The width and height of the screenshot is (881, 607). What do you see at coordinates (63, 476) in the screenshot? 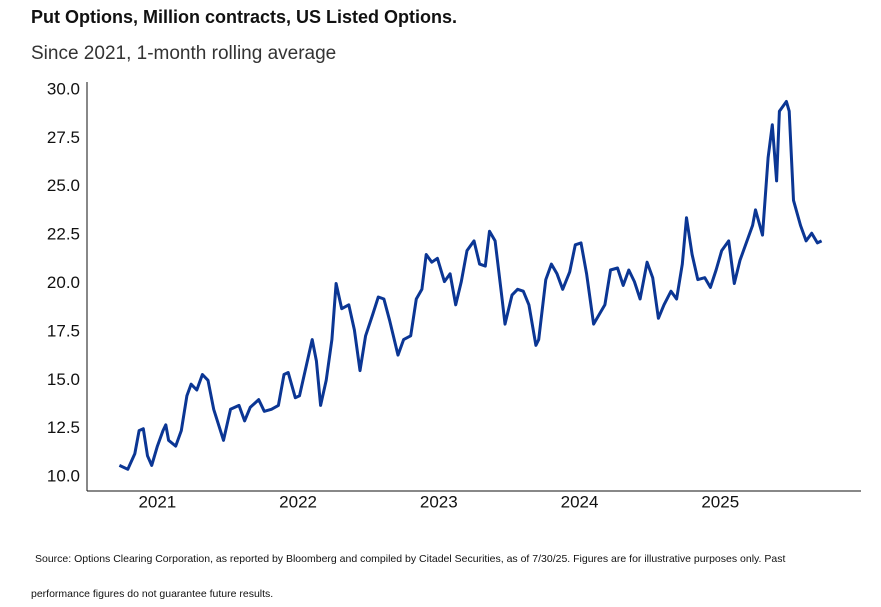
I see `y-tick-label: 10.0` at bounding box center [63, 476].